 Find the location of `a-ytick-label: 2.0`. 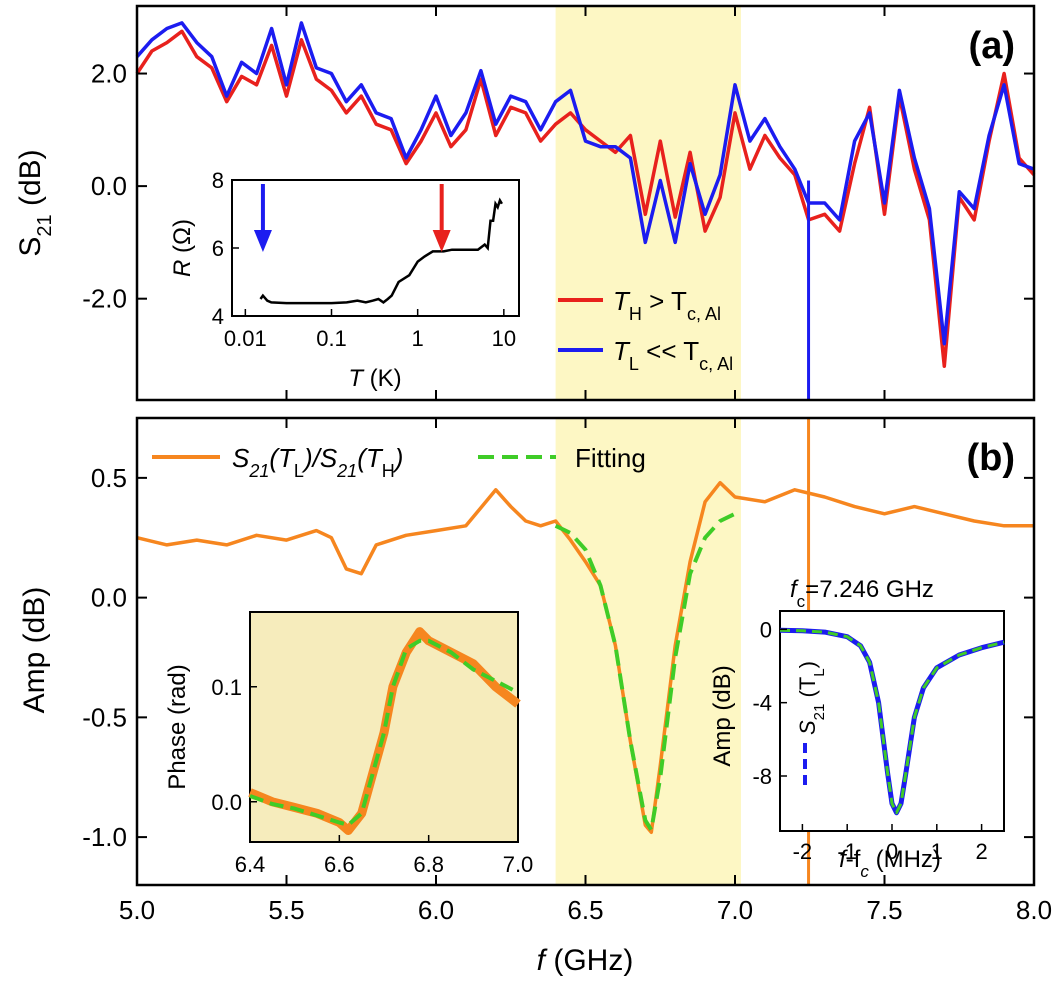

a-ytick-label: 2.0 is located at coordinates (109, 74).